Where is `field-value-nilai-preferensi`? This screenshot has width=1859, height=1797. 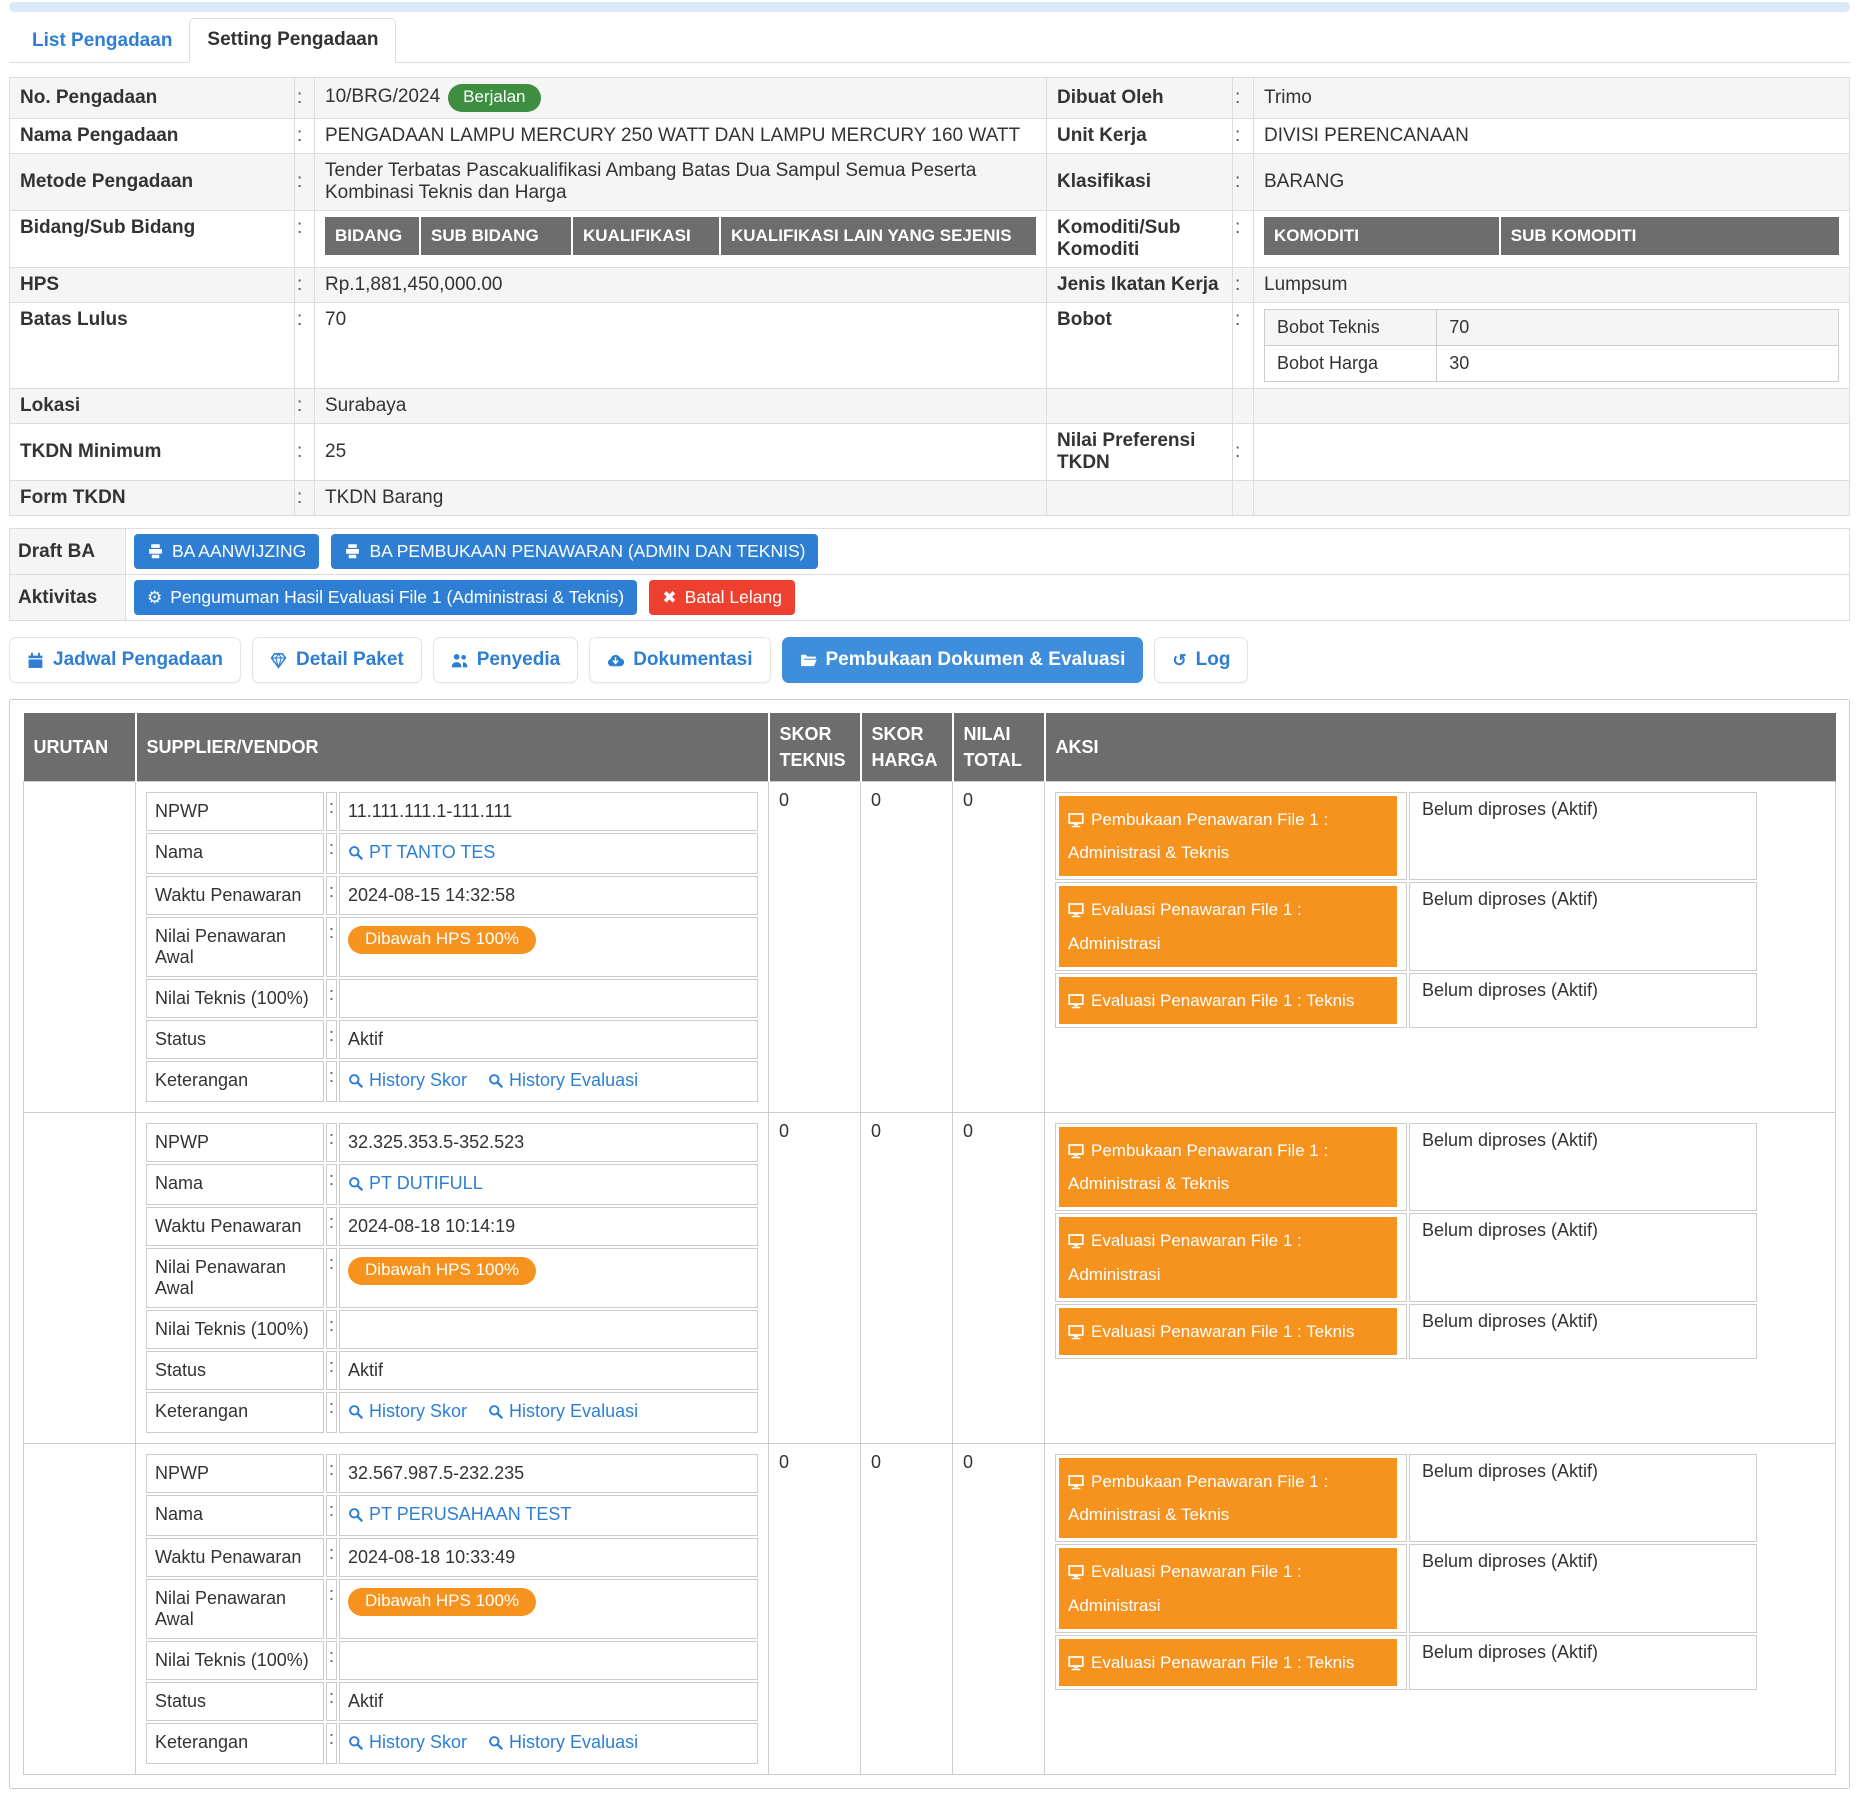 field-value-nilai-preferensi is located at coordinates (1551, 452).